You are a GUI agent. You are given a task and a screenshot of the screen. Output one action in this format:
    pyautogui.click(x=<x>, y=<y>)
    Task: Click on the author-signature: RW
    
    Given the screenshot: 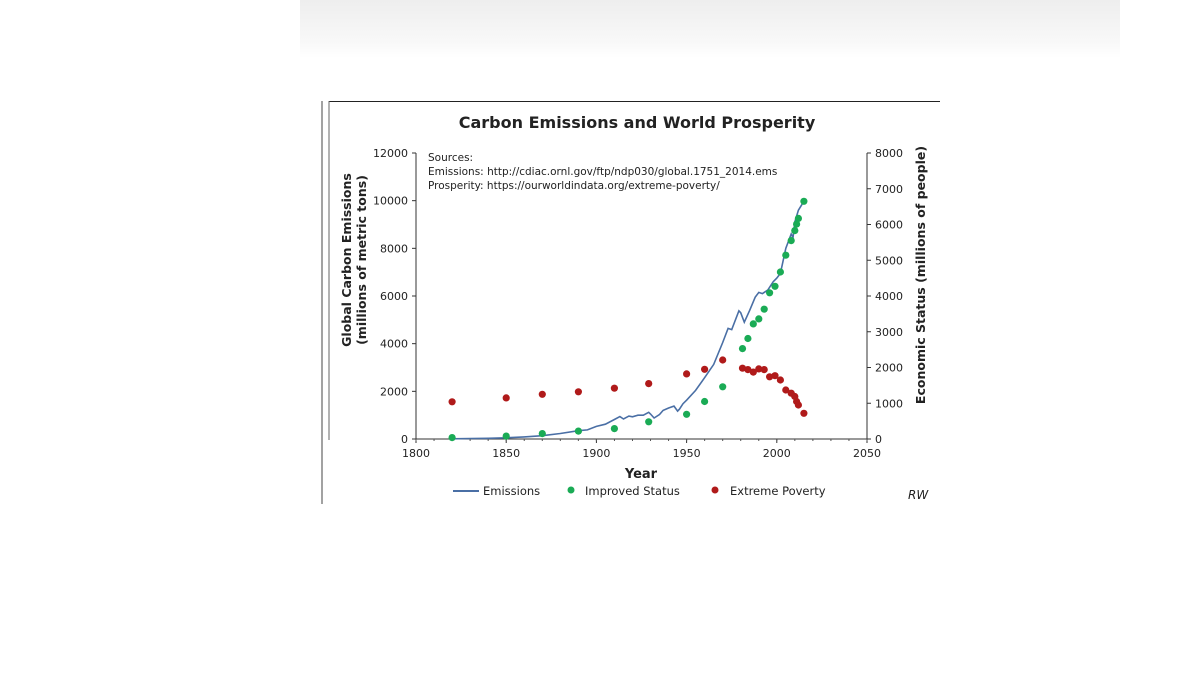 What is the action you would take?
    pyautogui.click(x=918, y=495)
    